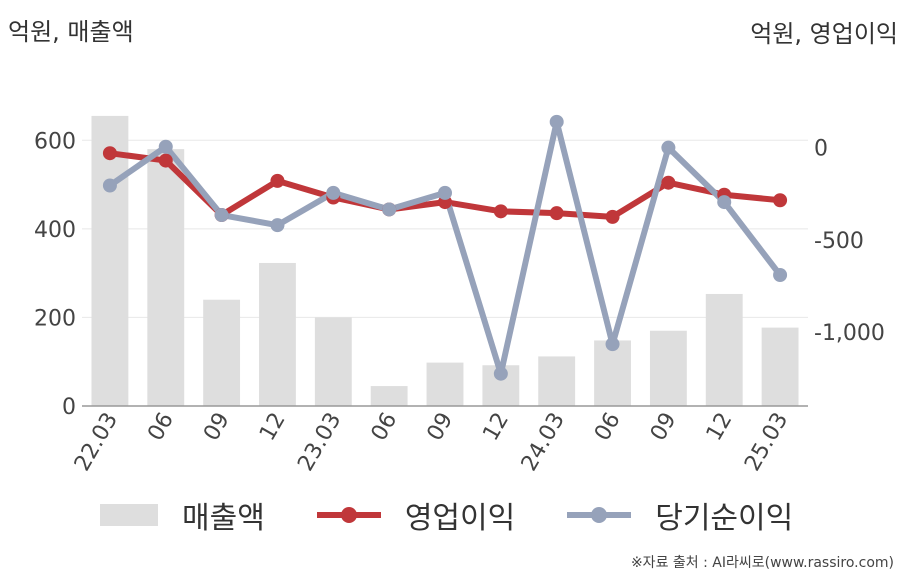 The height and width of the screenshot is (580, 908). I want to click on legend: 매출액 영업이익 당기순이익, so click(472, 515).